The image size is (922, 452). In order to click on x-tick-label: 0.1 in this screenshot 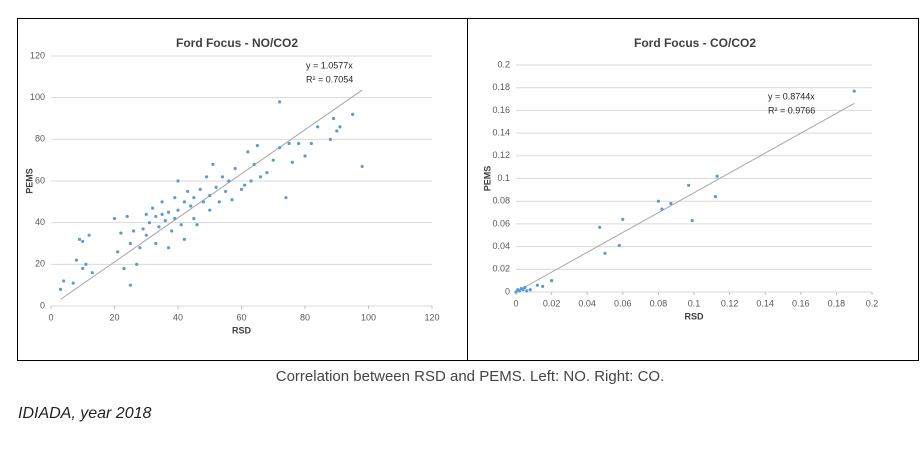, I will do `click(694, 303)`.